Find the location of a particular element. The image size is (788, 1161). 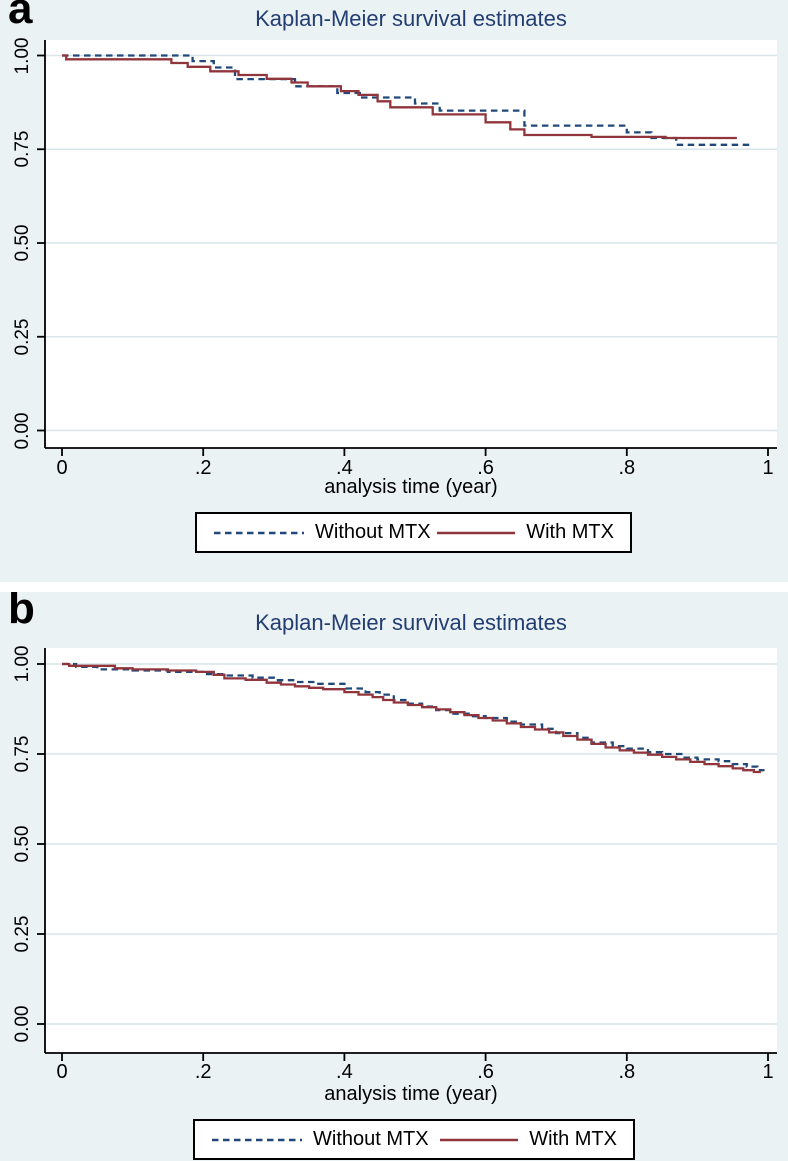

panel-label-b: b is located at coordinates (21, 612).